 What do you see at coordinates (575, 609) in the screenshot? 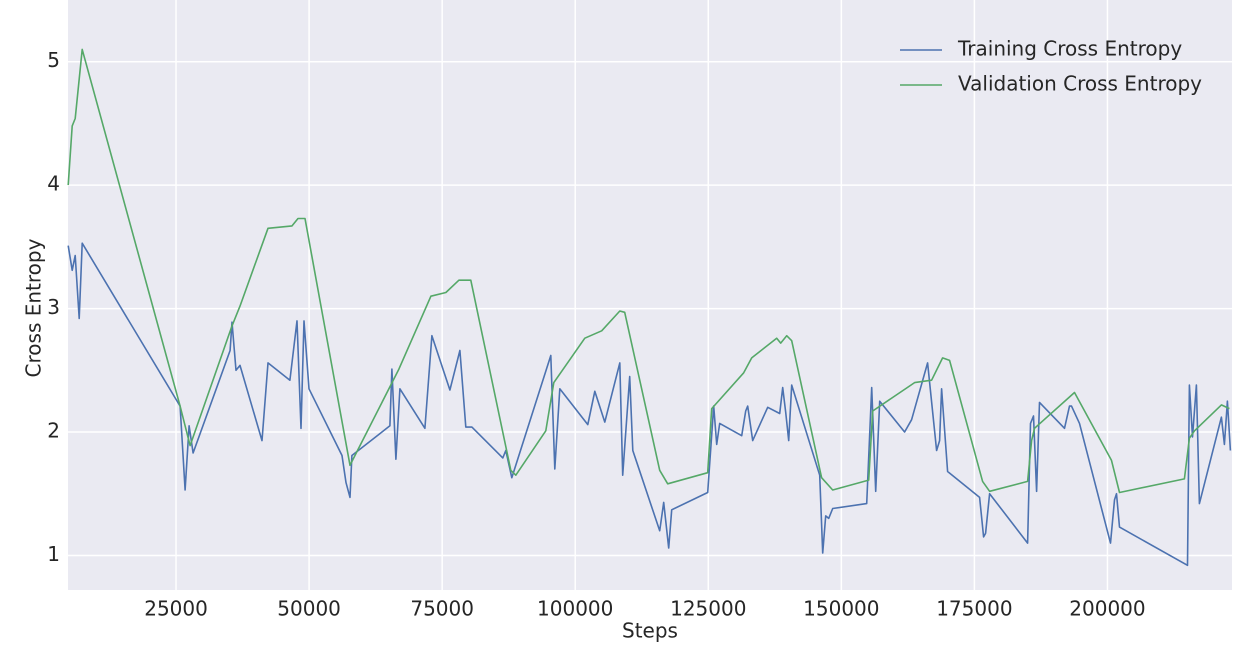
I see `x-tick-label: 100000` at bounding box center [575, 609].